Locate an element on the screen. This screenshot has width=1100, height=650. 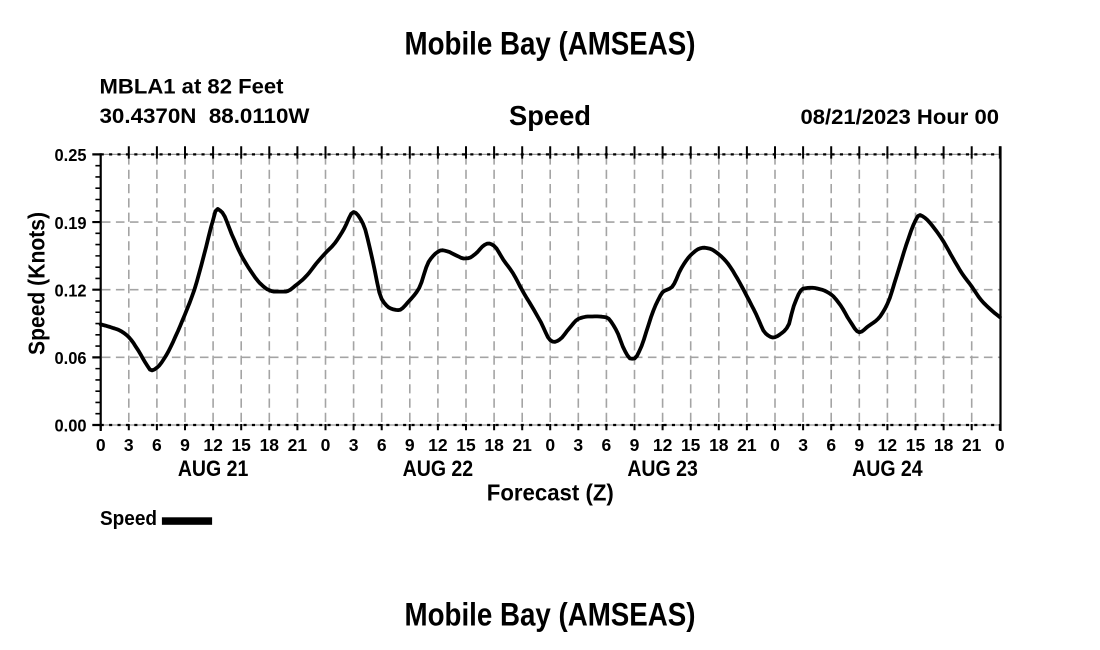
svg-text: 0.00 is located at coordinates (71, 426).